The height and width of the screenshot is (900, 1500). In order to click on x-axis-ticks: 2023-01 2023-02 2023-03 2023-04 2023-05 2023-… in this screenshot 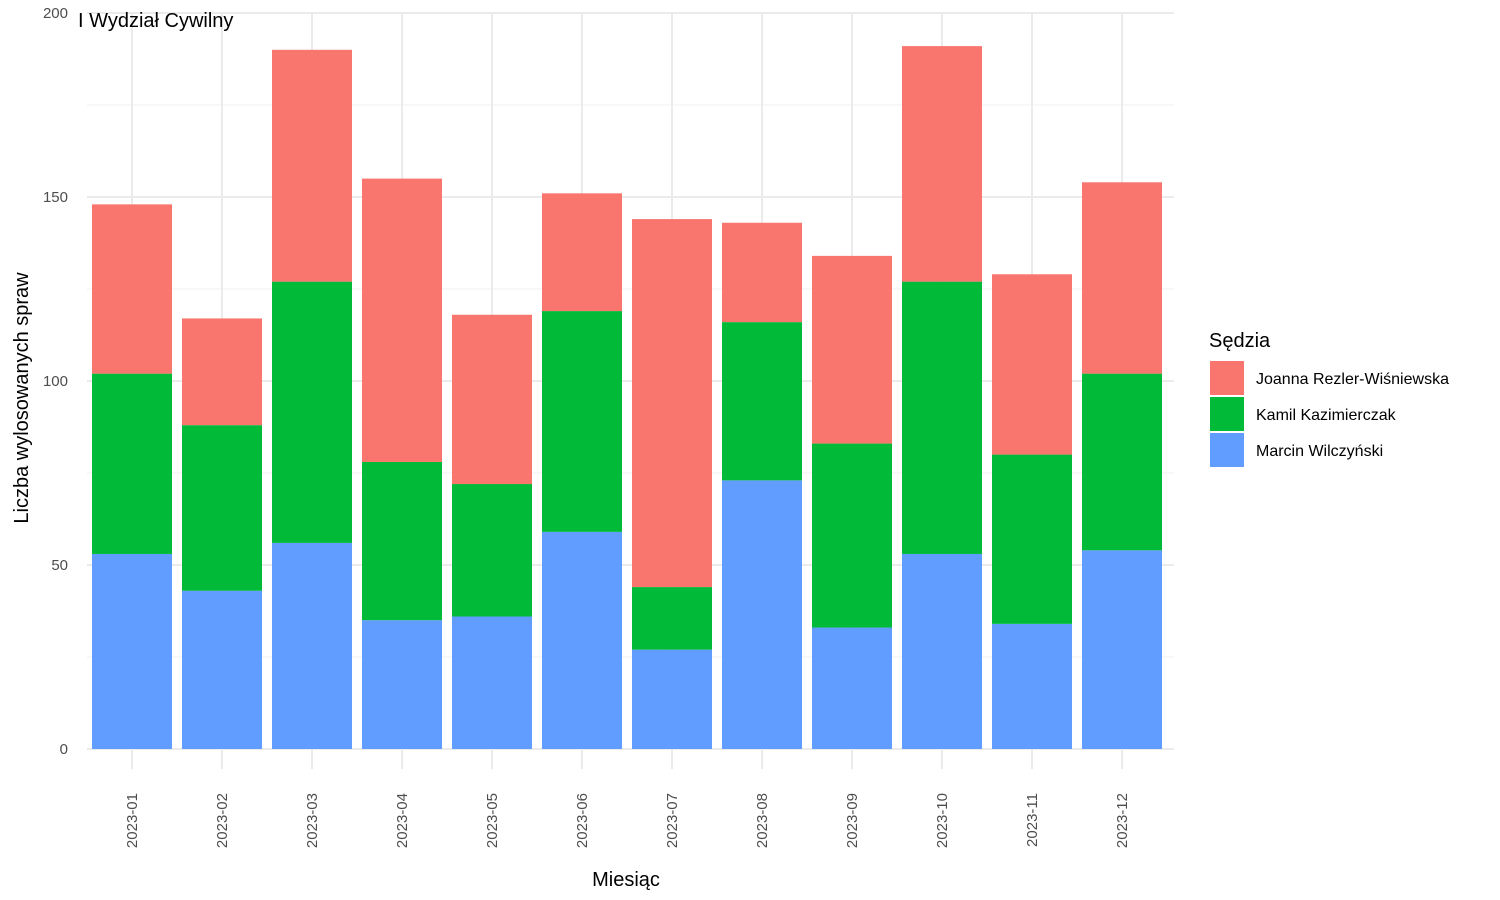, I will do `click(627, 820)`.